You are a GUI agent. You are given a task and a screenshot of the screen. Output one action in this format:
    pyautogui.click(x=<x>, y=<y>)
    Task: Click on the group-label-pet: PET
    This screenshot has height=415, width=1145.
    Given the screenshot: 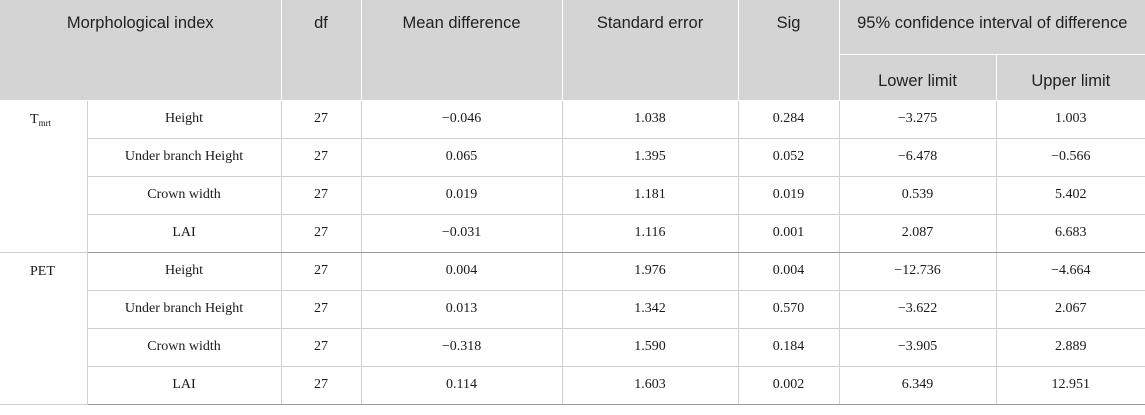 What is the action you would take?
    pyautogui.click(x=44, y=328)
    